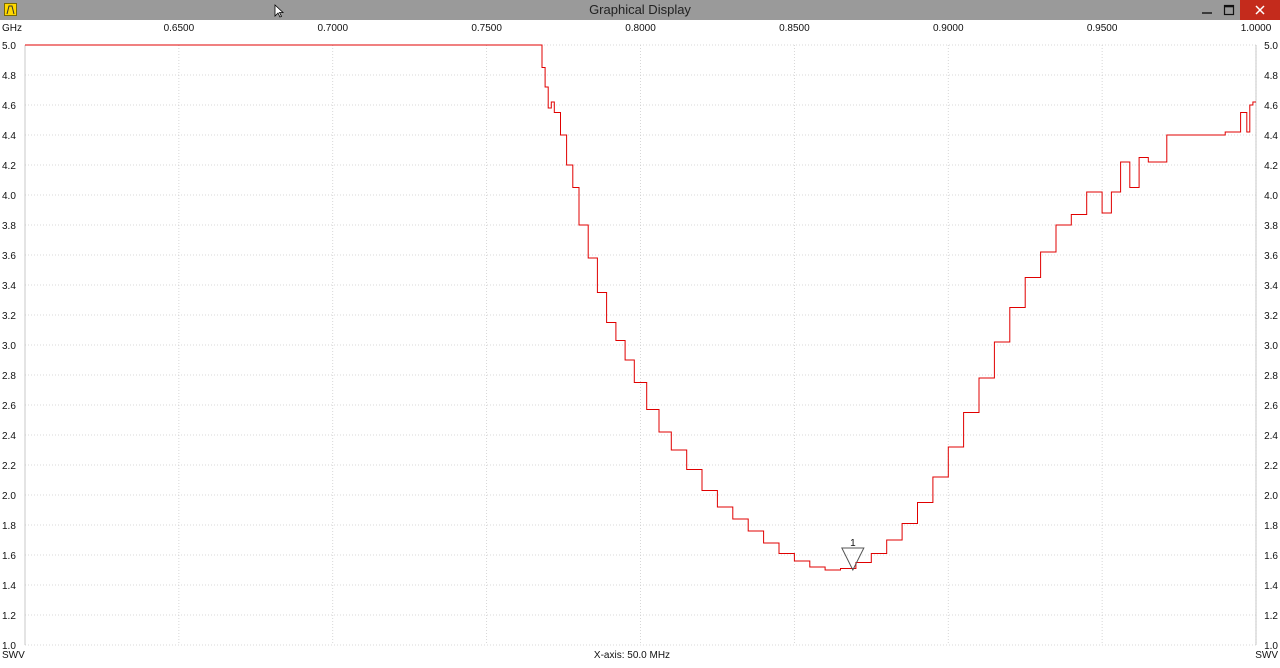 The image size is (1280, 668). I want to click on y-tick-label-left: 3.0, so click(9, 346).